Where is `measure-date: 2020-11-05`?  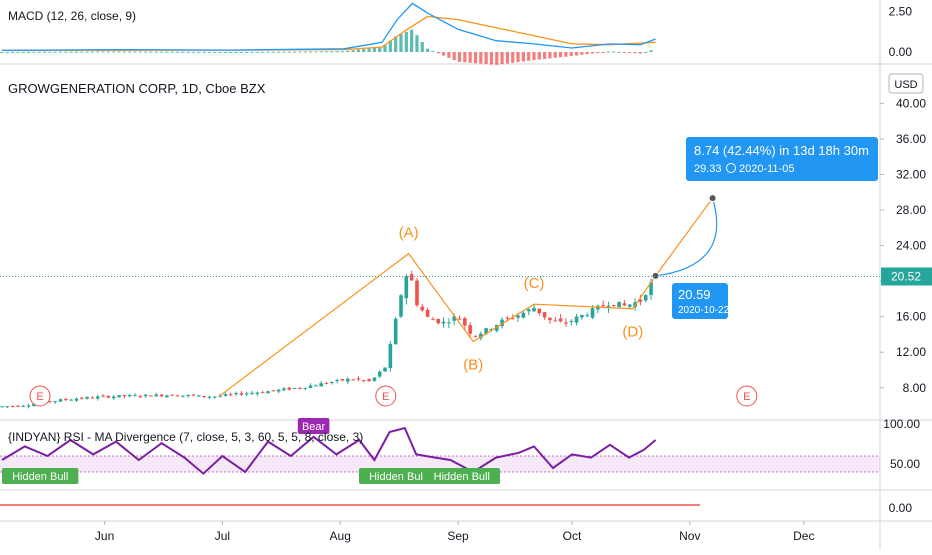 measure-date: 2020-11-05 is located at coordinates (766, 169).